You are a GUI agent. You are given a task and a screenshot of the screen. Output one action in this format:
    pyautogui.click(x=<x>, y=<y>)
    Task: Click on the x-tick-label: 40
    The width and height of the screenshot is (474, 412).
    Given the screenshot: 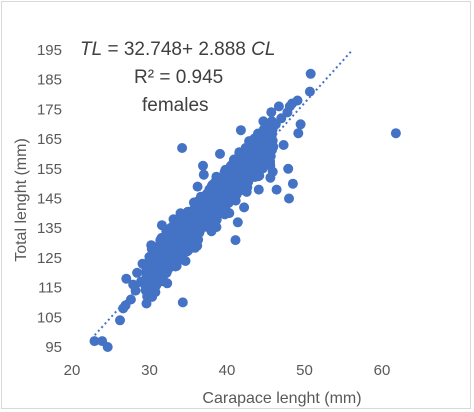 What is the action you would take?
    pyautogui.click(x=227, y=370)
    